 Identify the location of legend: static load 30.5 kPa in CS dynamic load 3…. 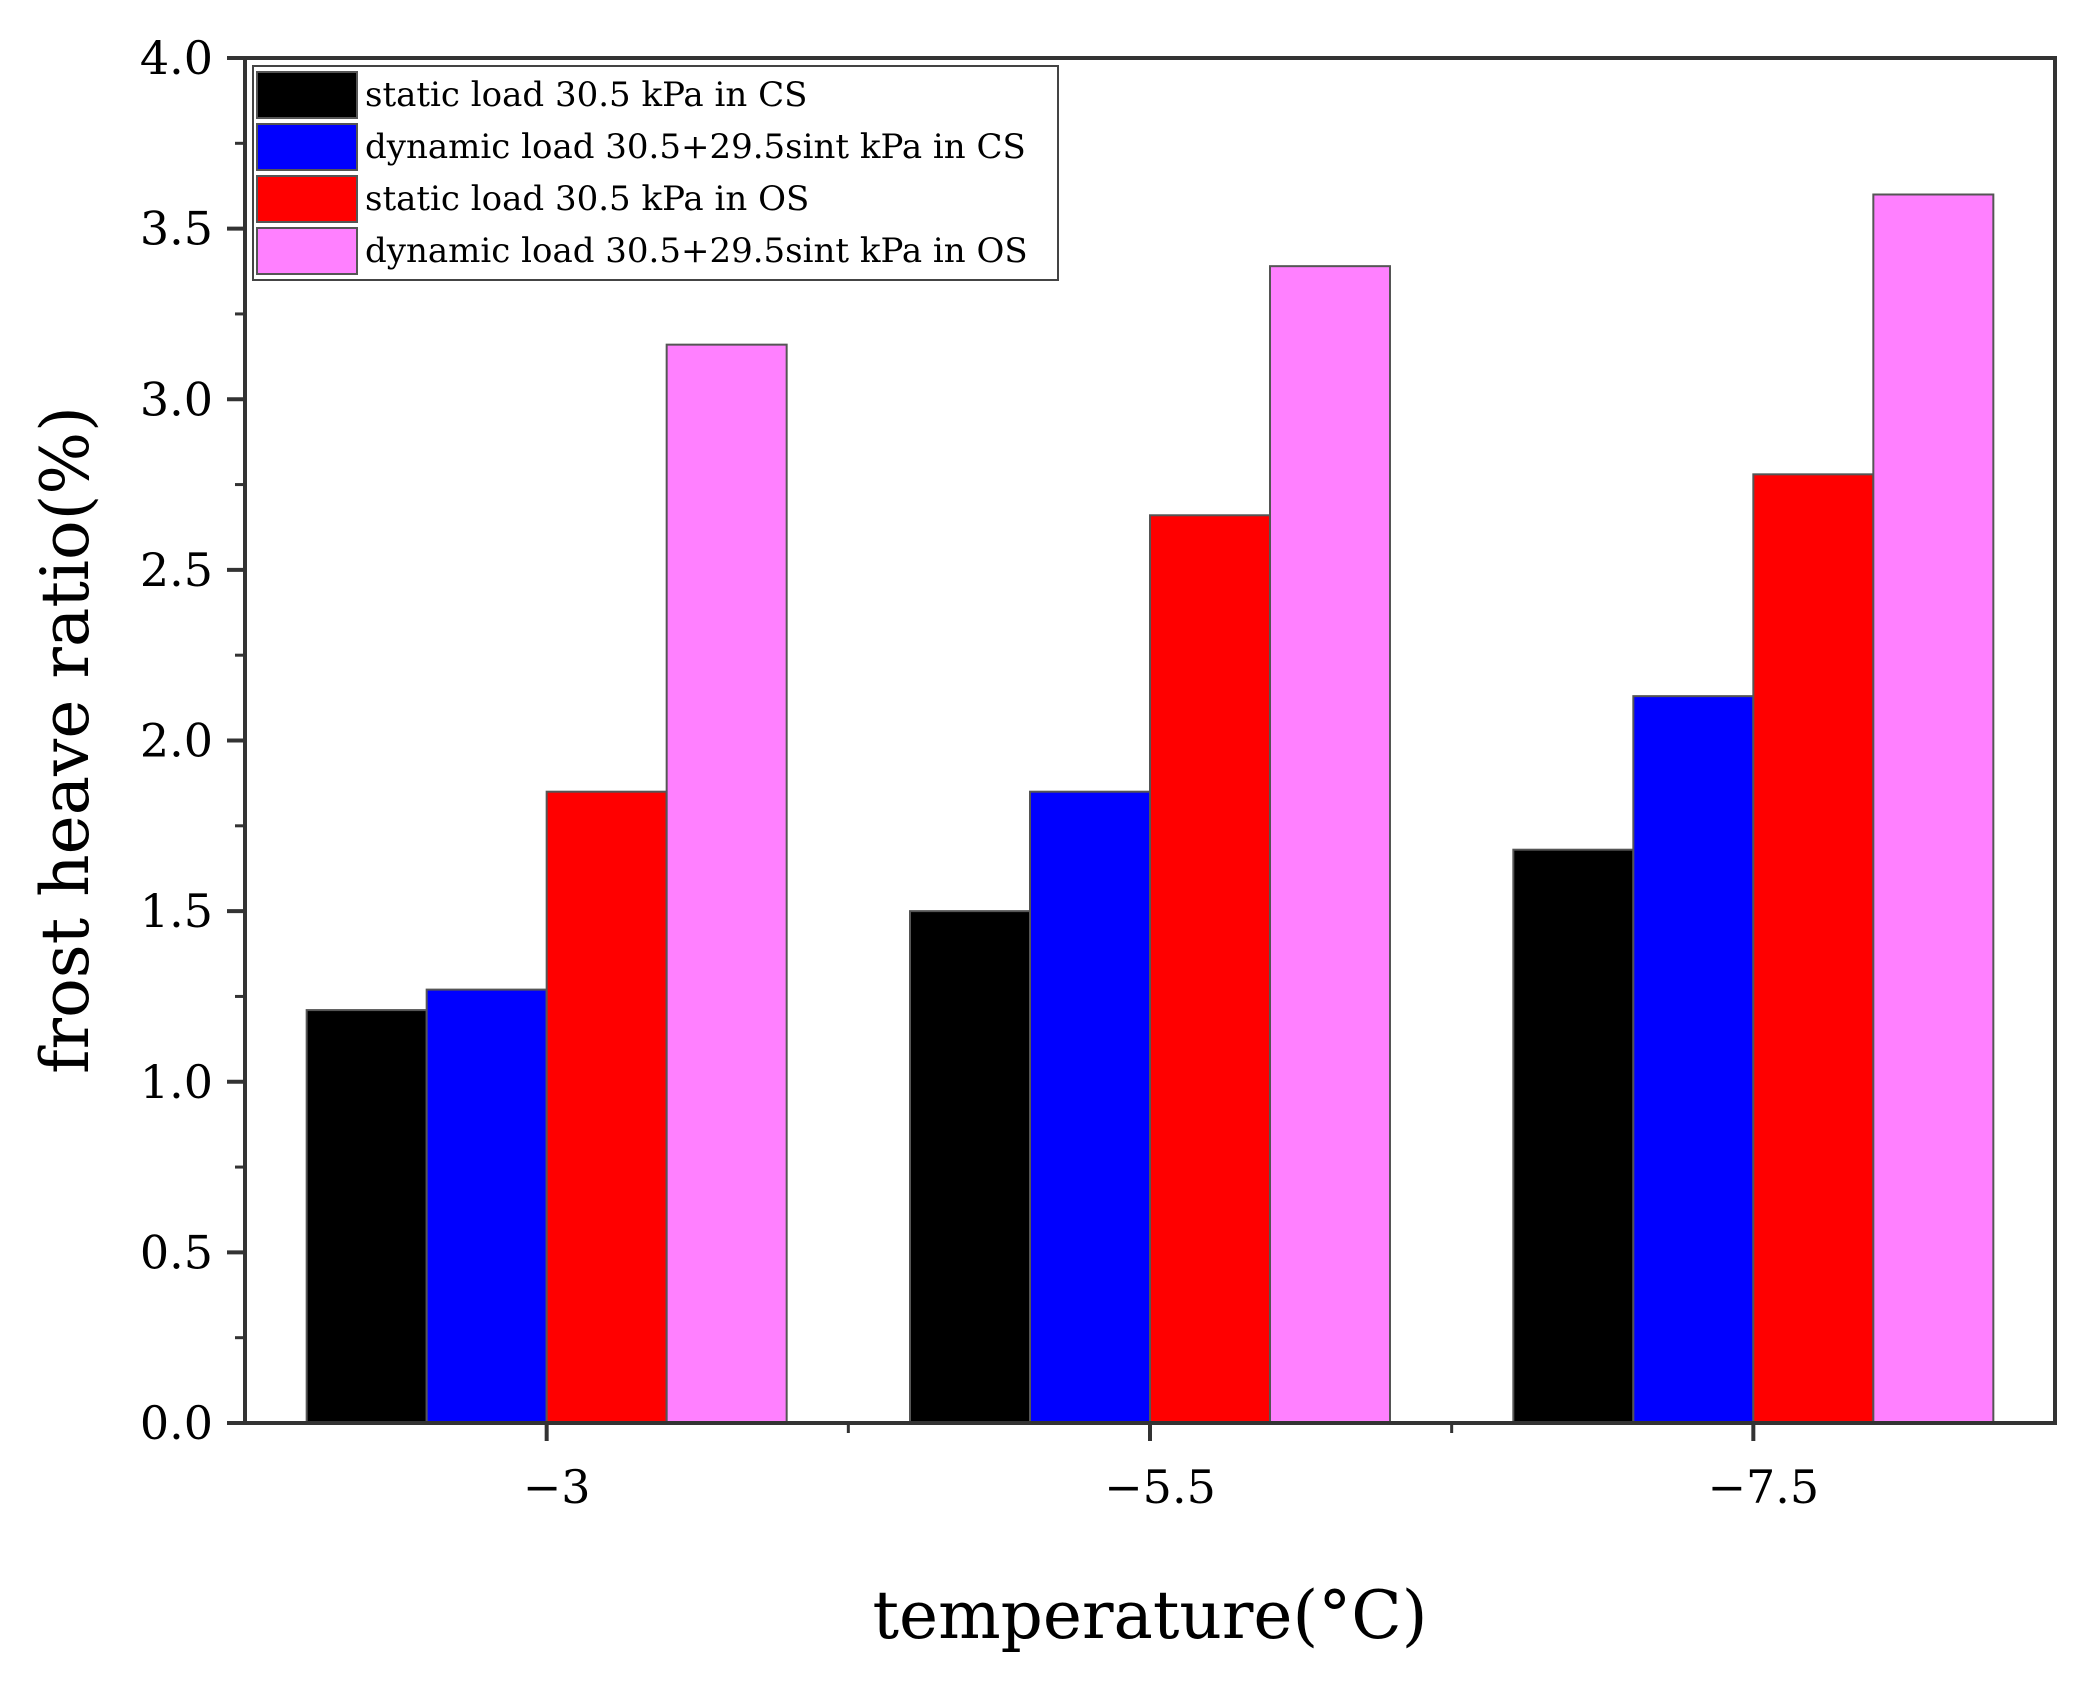
(655, 173).